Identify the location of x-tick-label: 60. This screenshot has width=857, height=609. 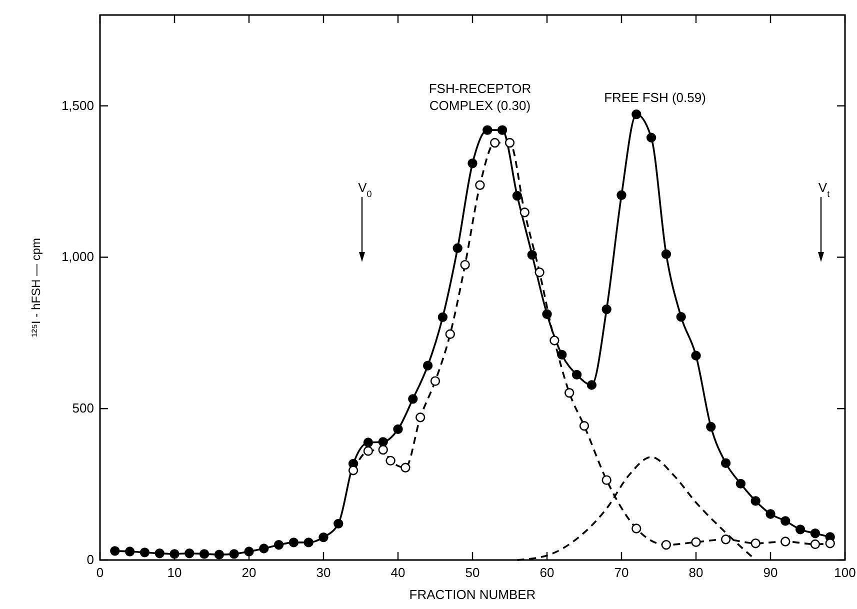
(547, 572).